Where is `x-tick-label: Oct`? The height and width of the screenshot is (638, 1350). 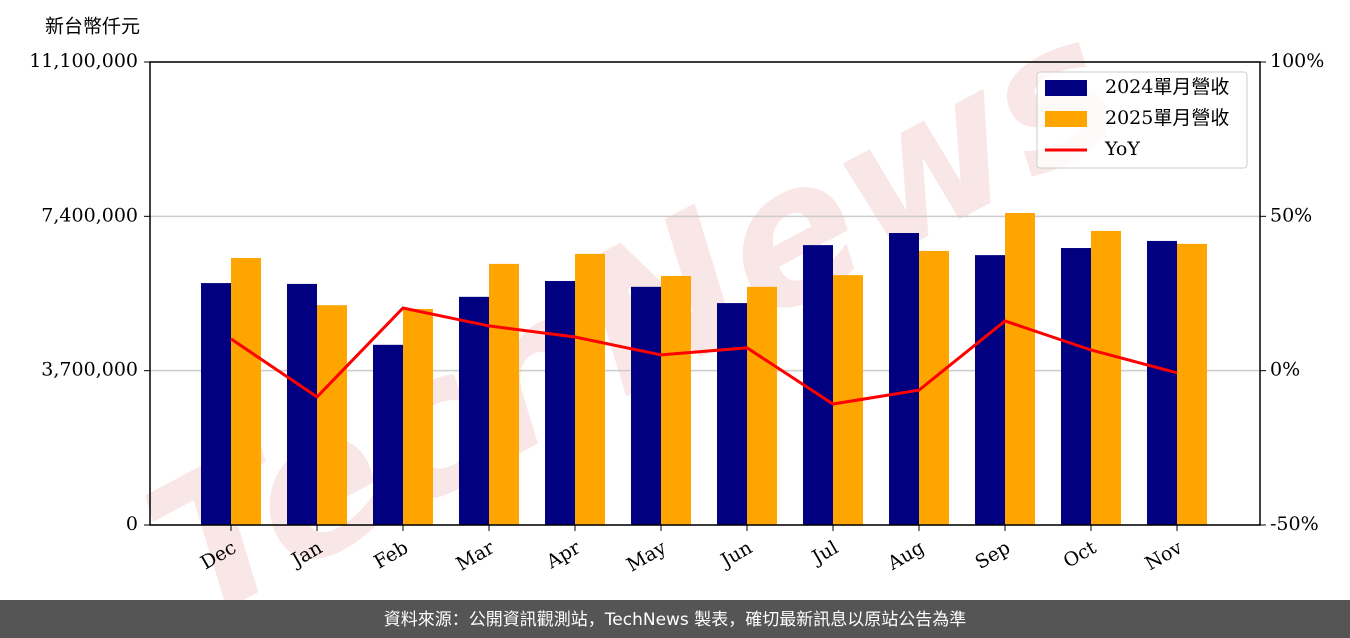
x-tick-label: Oct is located at coordinates (1080, 554).